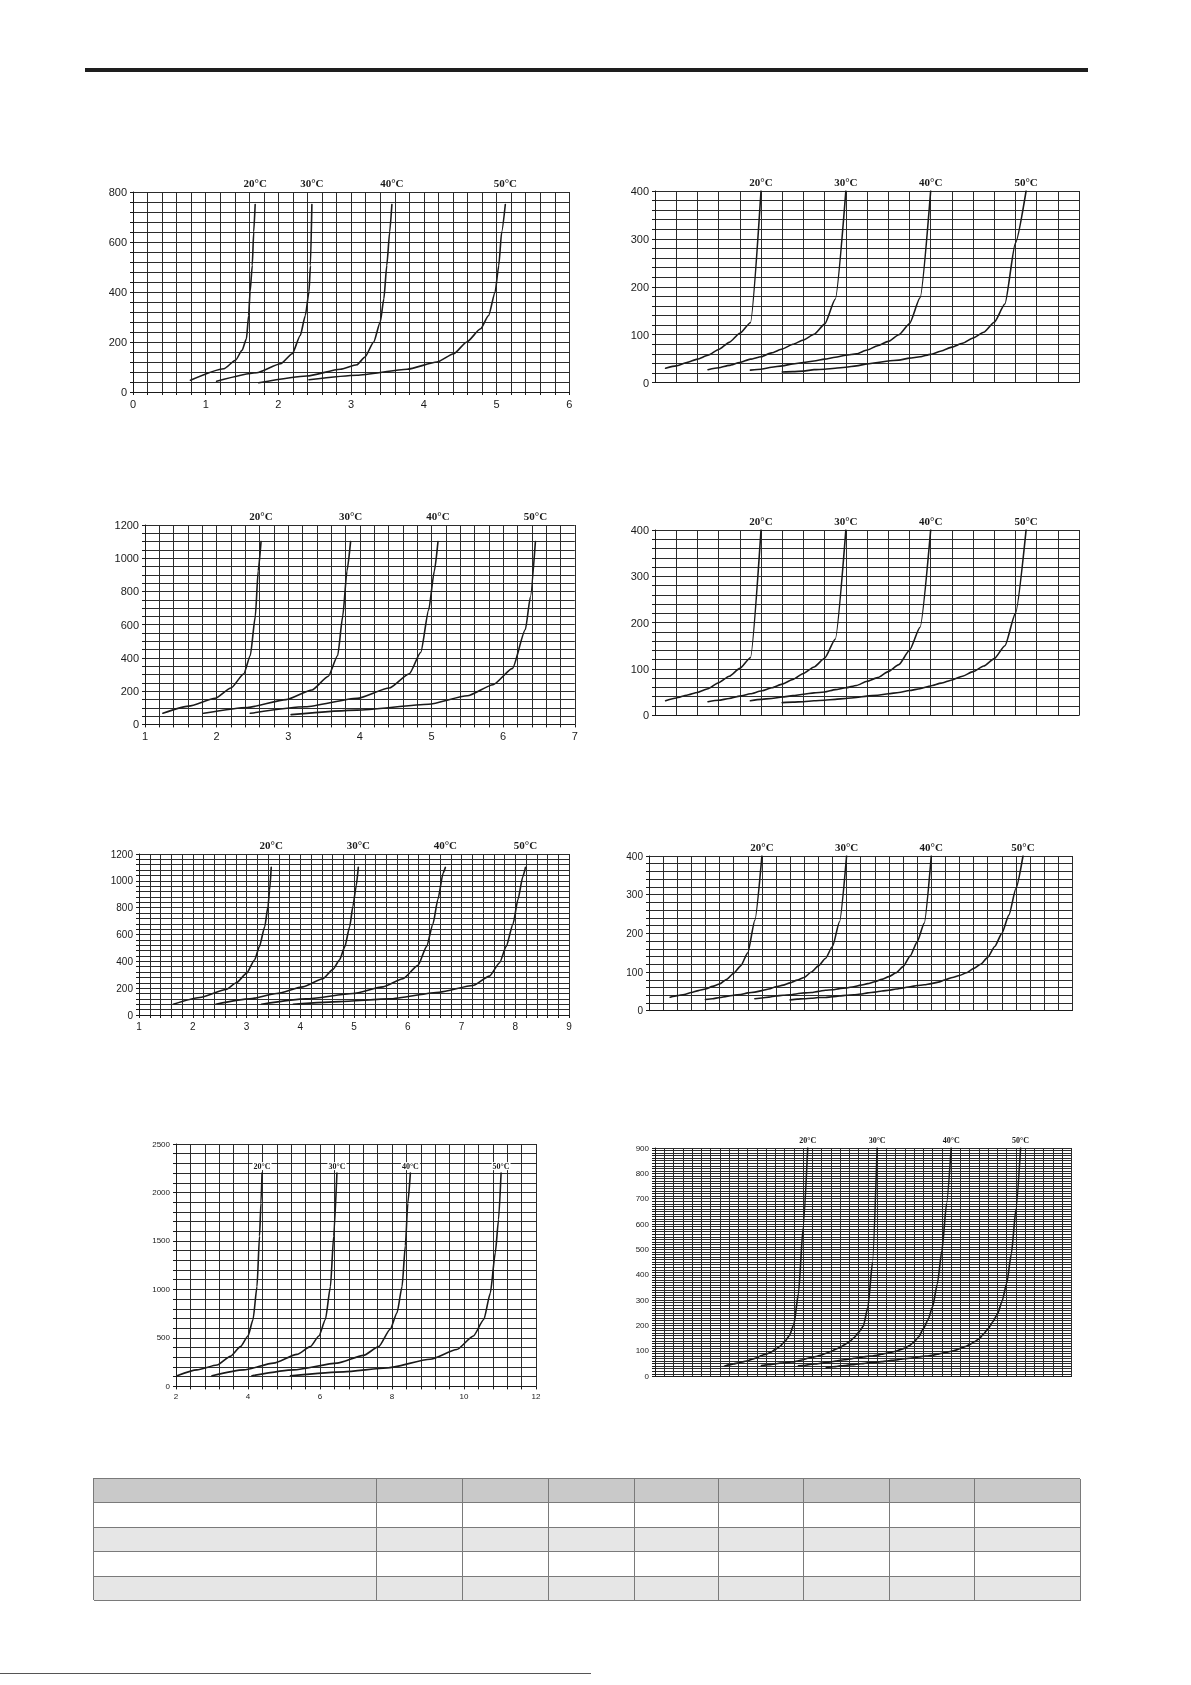 Image resolution: width=1191 pixels, height=1685 pixels. Describe the element at coordinates (569, 1026) in the screenshot. I see `x-tick-label: 9` at that location.